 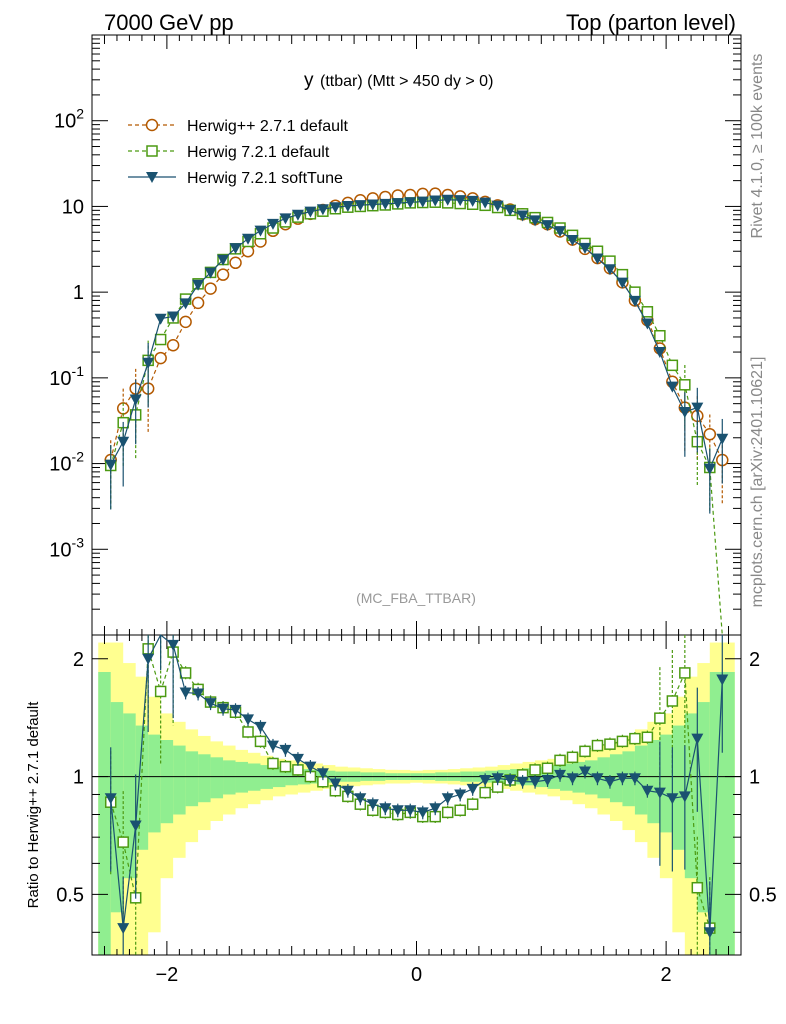 I want to click on ratio-y-label: Ratio to Herwig++ 2.7.1 default, so click(x=33, y=805).